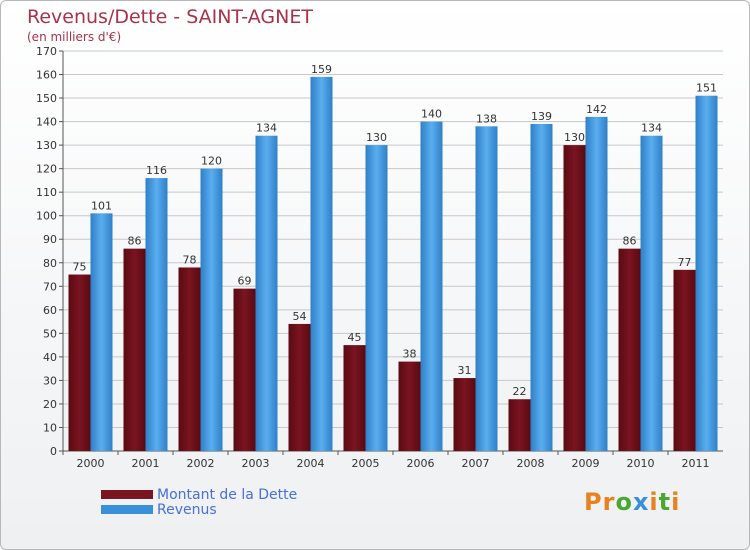 The image size is (750, 550). I want to click on x-tick-label: 2010, so click(641, 463).